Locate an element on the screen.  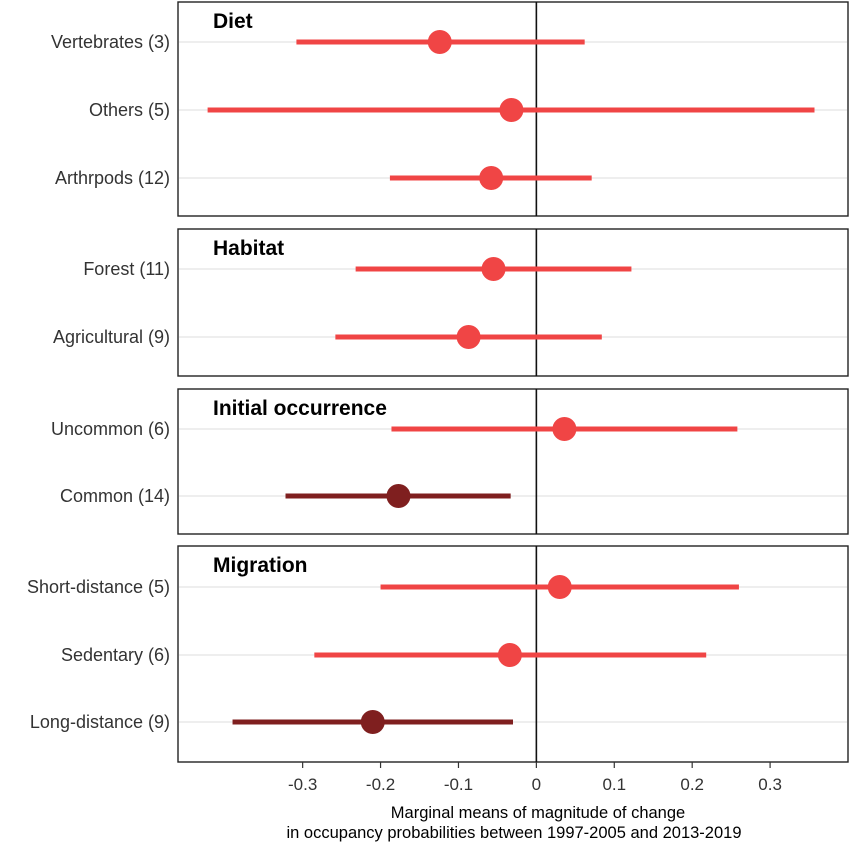
category-label: Uncommon (6) is located at coordinates (110, 429).